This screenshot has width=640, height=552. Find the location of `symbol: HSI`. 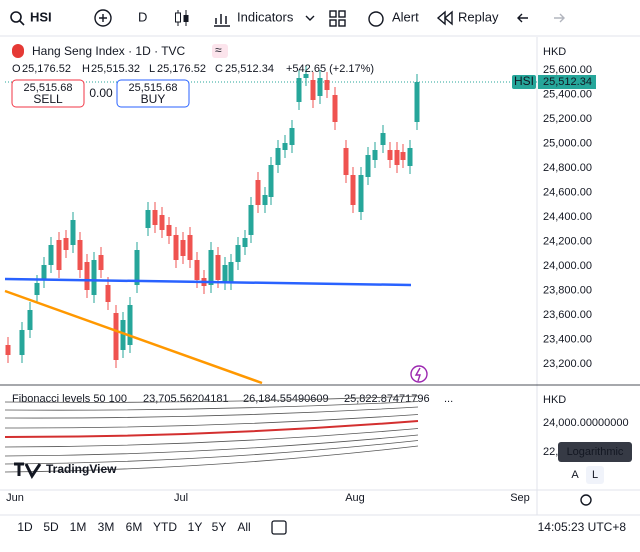

symbol: HSI is located at coordinates (41, 16).